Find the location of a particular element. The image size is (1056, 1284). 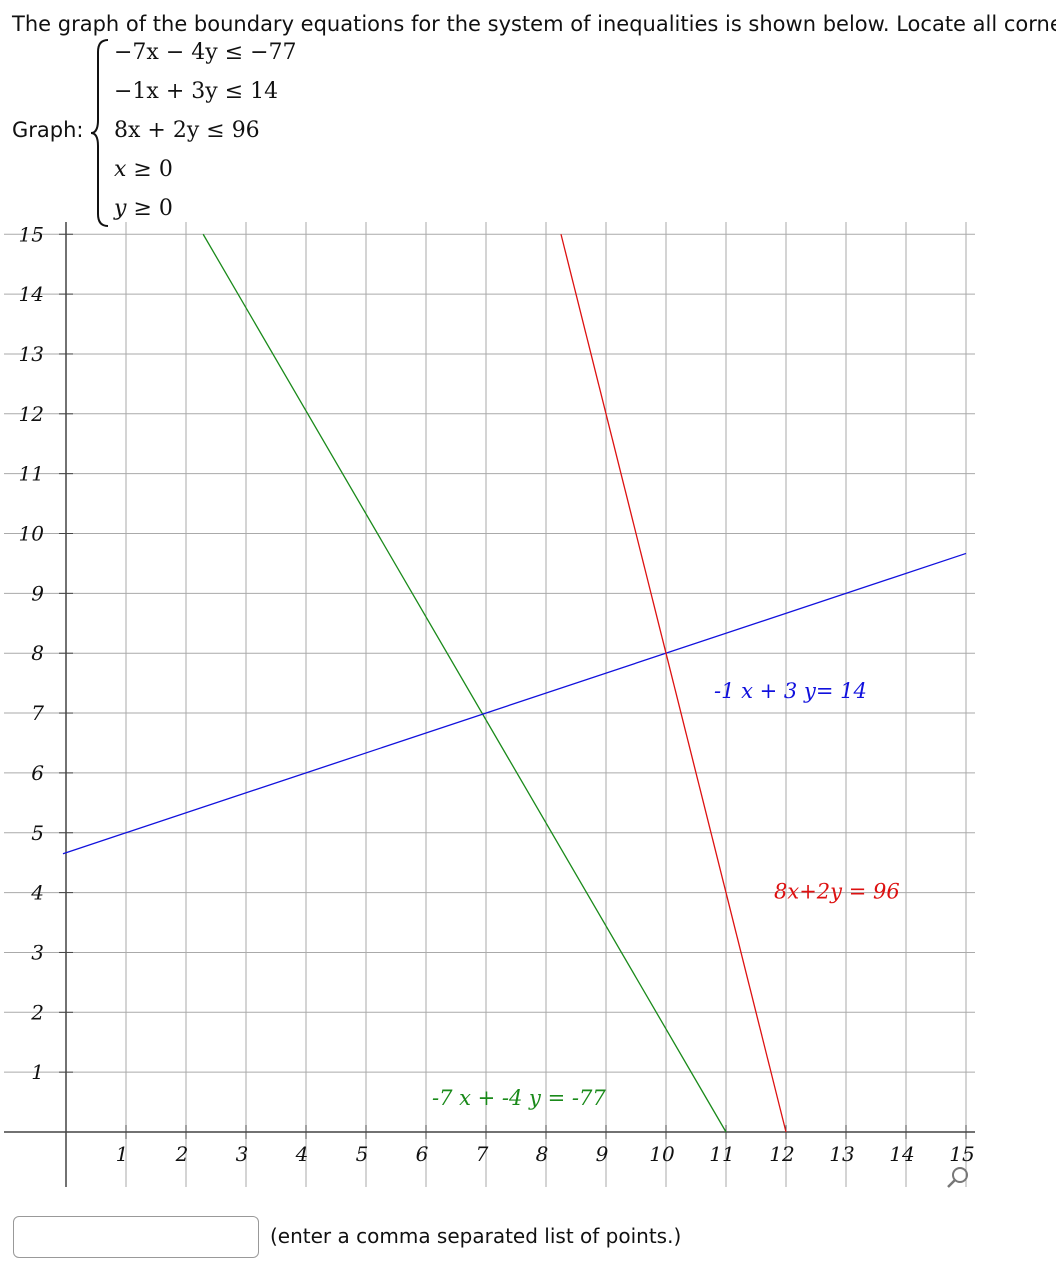

inequality-3: 8x + 2y ≤ 96 is located at coordinates (187, 130).